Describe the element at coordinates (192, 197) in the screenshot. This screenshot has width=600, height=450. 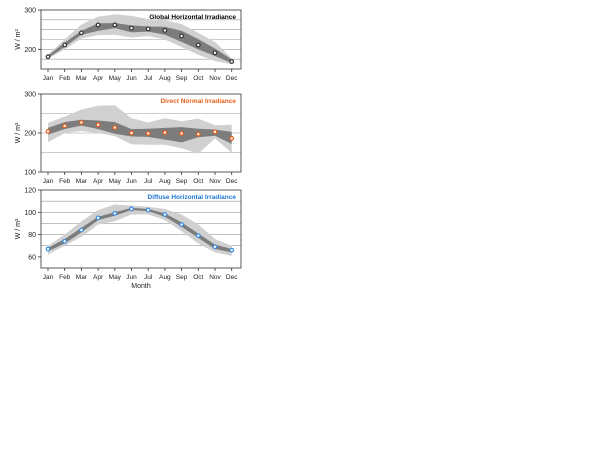
I see `panel-title: Diffuse Horizontal Irradiance` at that location.